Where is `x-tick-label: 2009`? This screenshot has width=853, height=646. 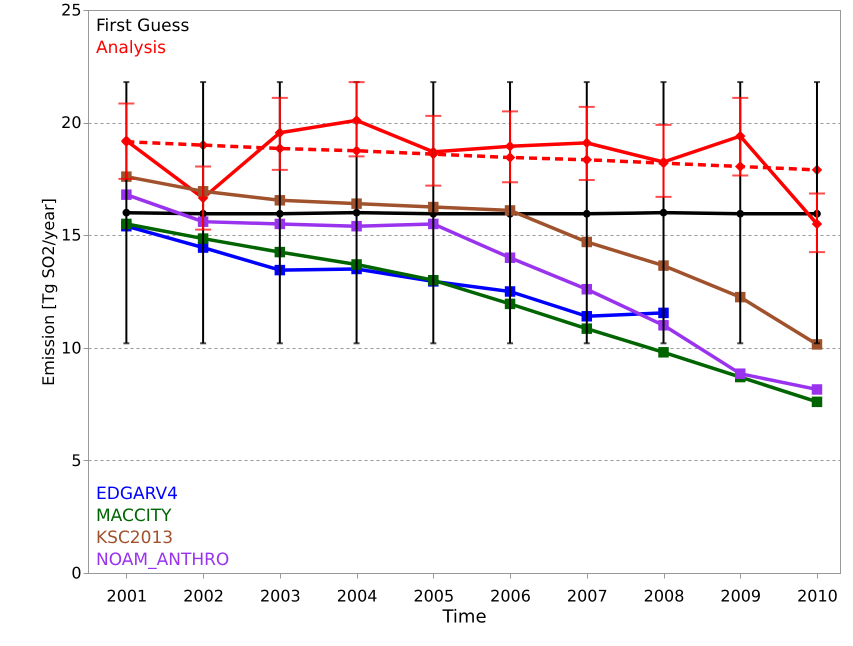 x-tick-label: 2009 is located at coordinates (741, 596).